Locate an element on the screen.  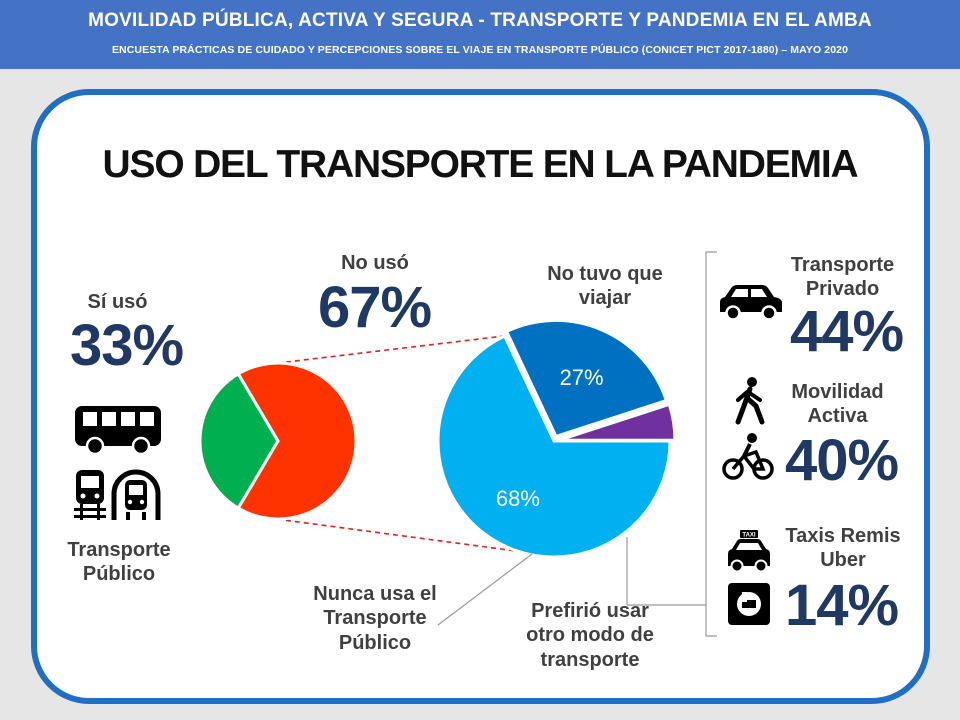
si-uso-value: 33% is located at coordinates (127, 345).